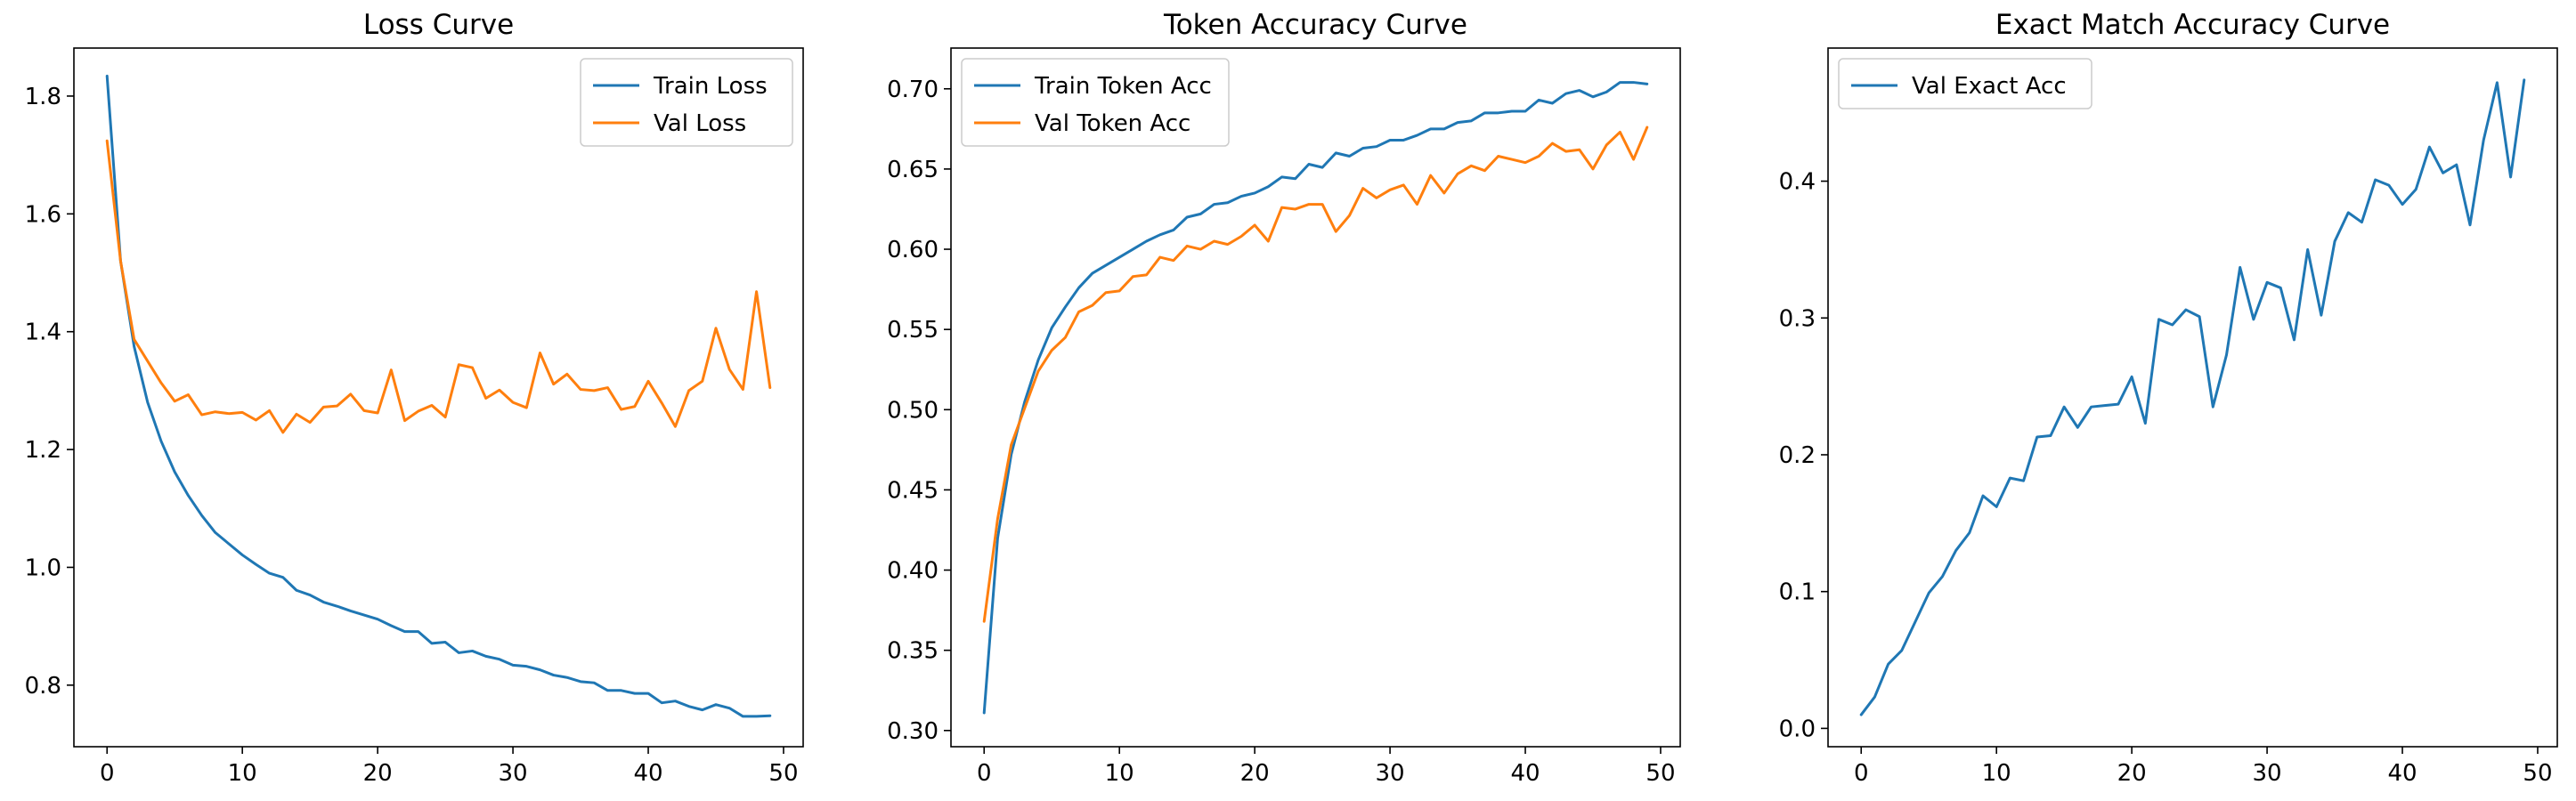 This screenshot has width=2576, height=801. I want to click on y-tick-label: 0.3, so click(1797, 318).